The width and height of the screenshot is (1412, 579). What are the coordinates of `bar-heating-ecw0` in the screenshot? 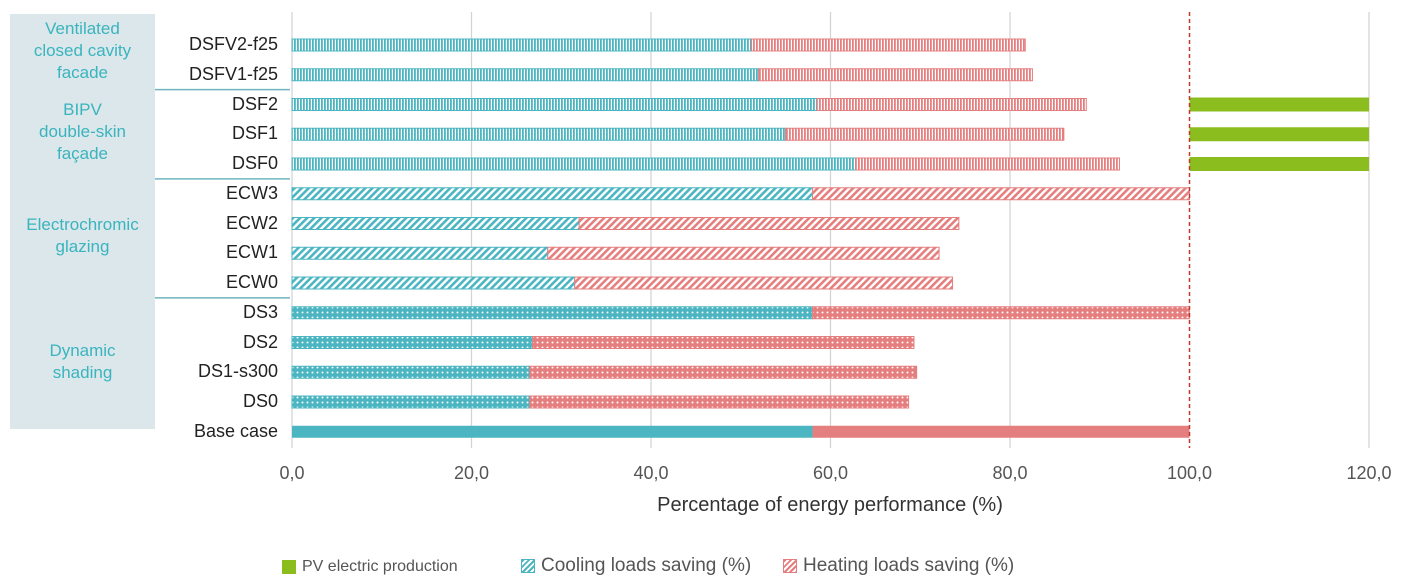 It's located at (764, 283).